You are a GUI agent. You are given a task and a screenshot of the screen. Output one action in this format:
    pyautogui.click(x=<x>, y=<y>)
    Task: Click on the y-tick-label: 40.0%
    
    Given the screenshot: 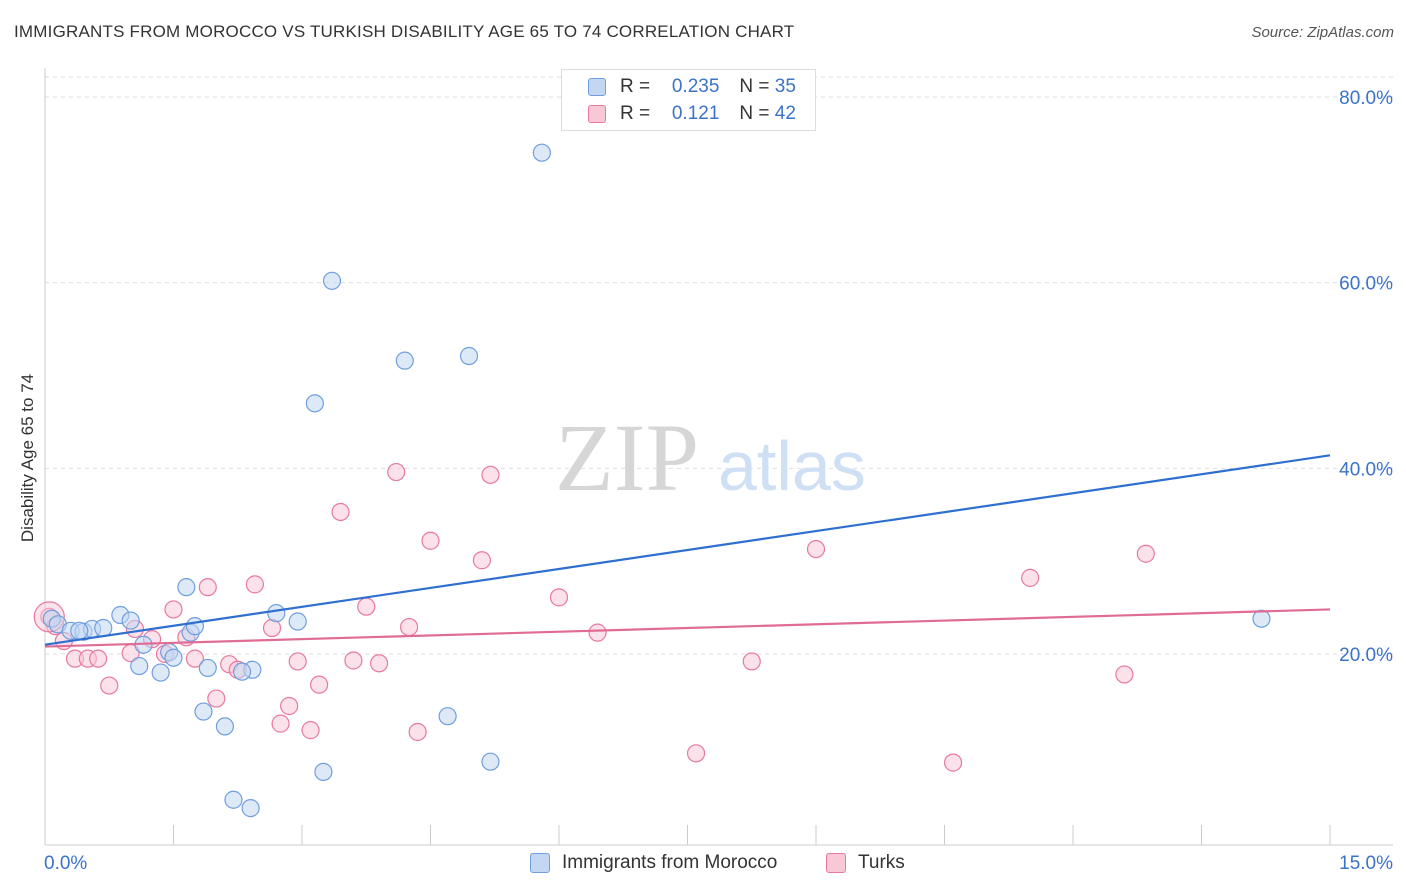 What is the action you would take?
    pyautogui.click(x=1366, y=469)
    